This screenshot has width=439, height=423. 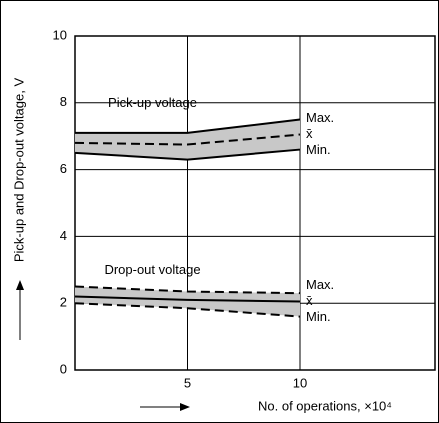 What do you see at coordinates (152, 269) in the screenshot?
I see `group-label: Drop-out voltage` at bounding box center [152, 269].